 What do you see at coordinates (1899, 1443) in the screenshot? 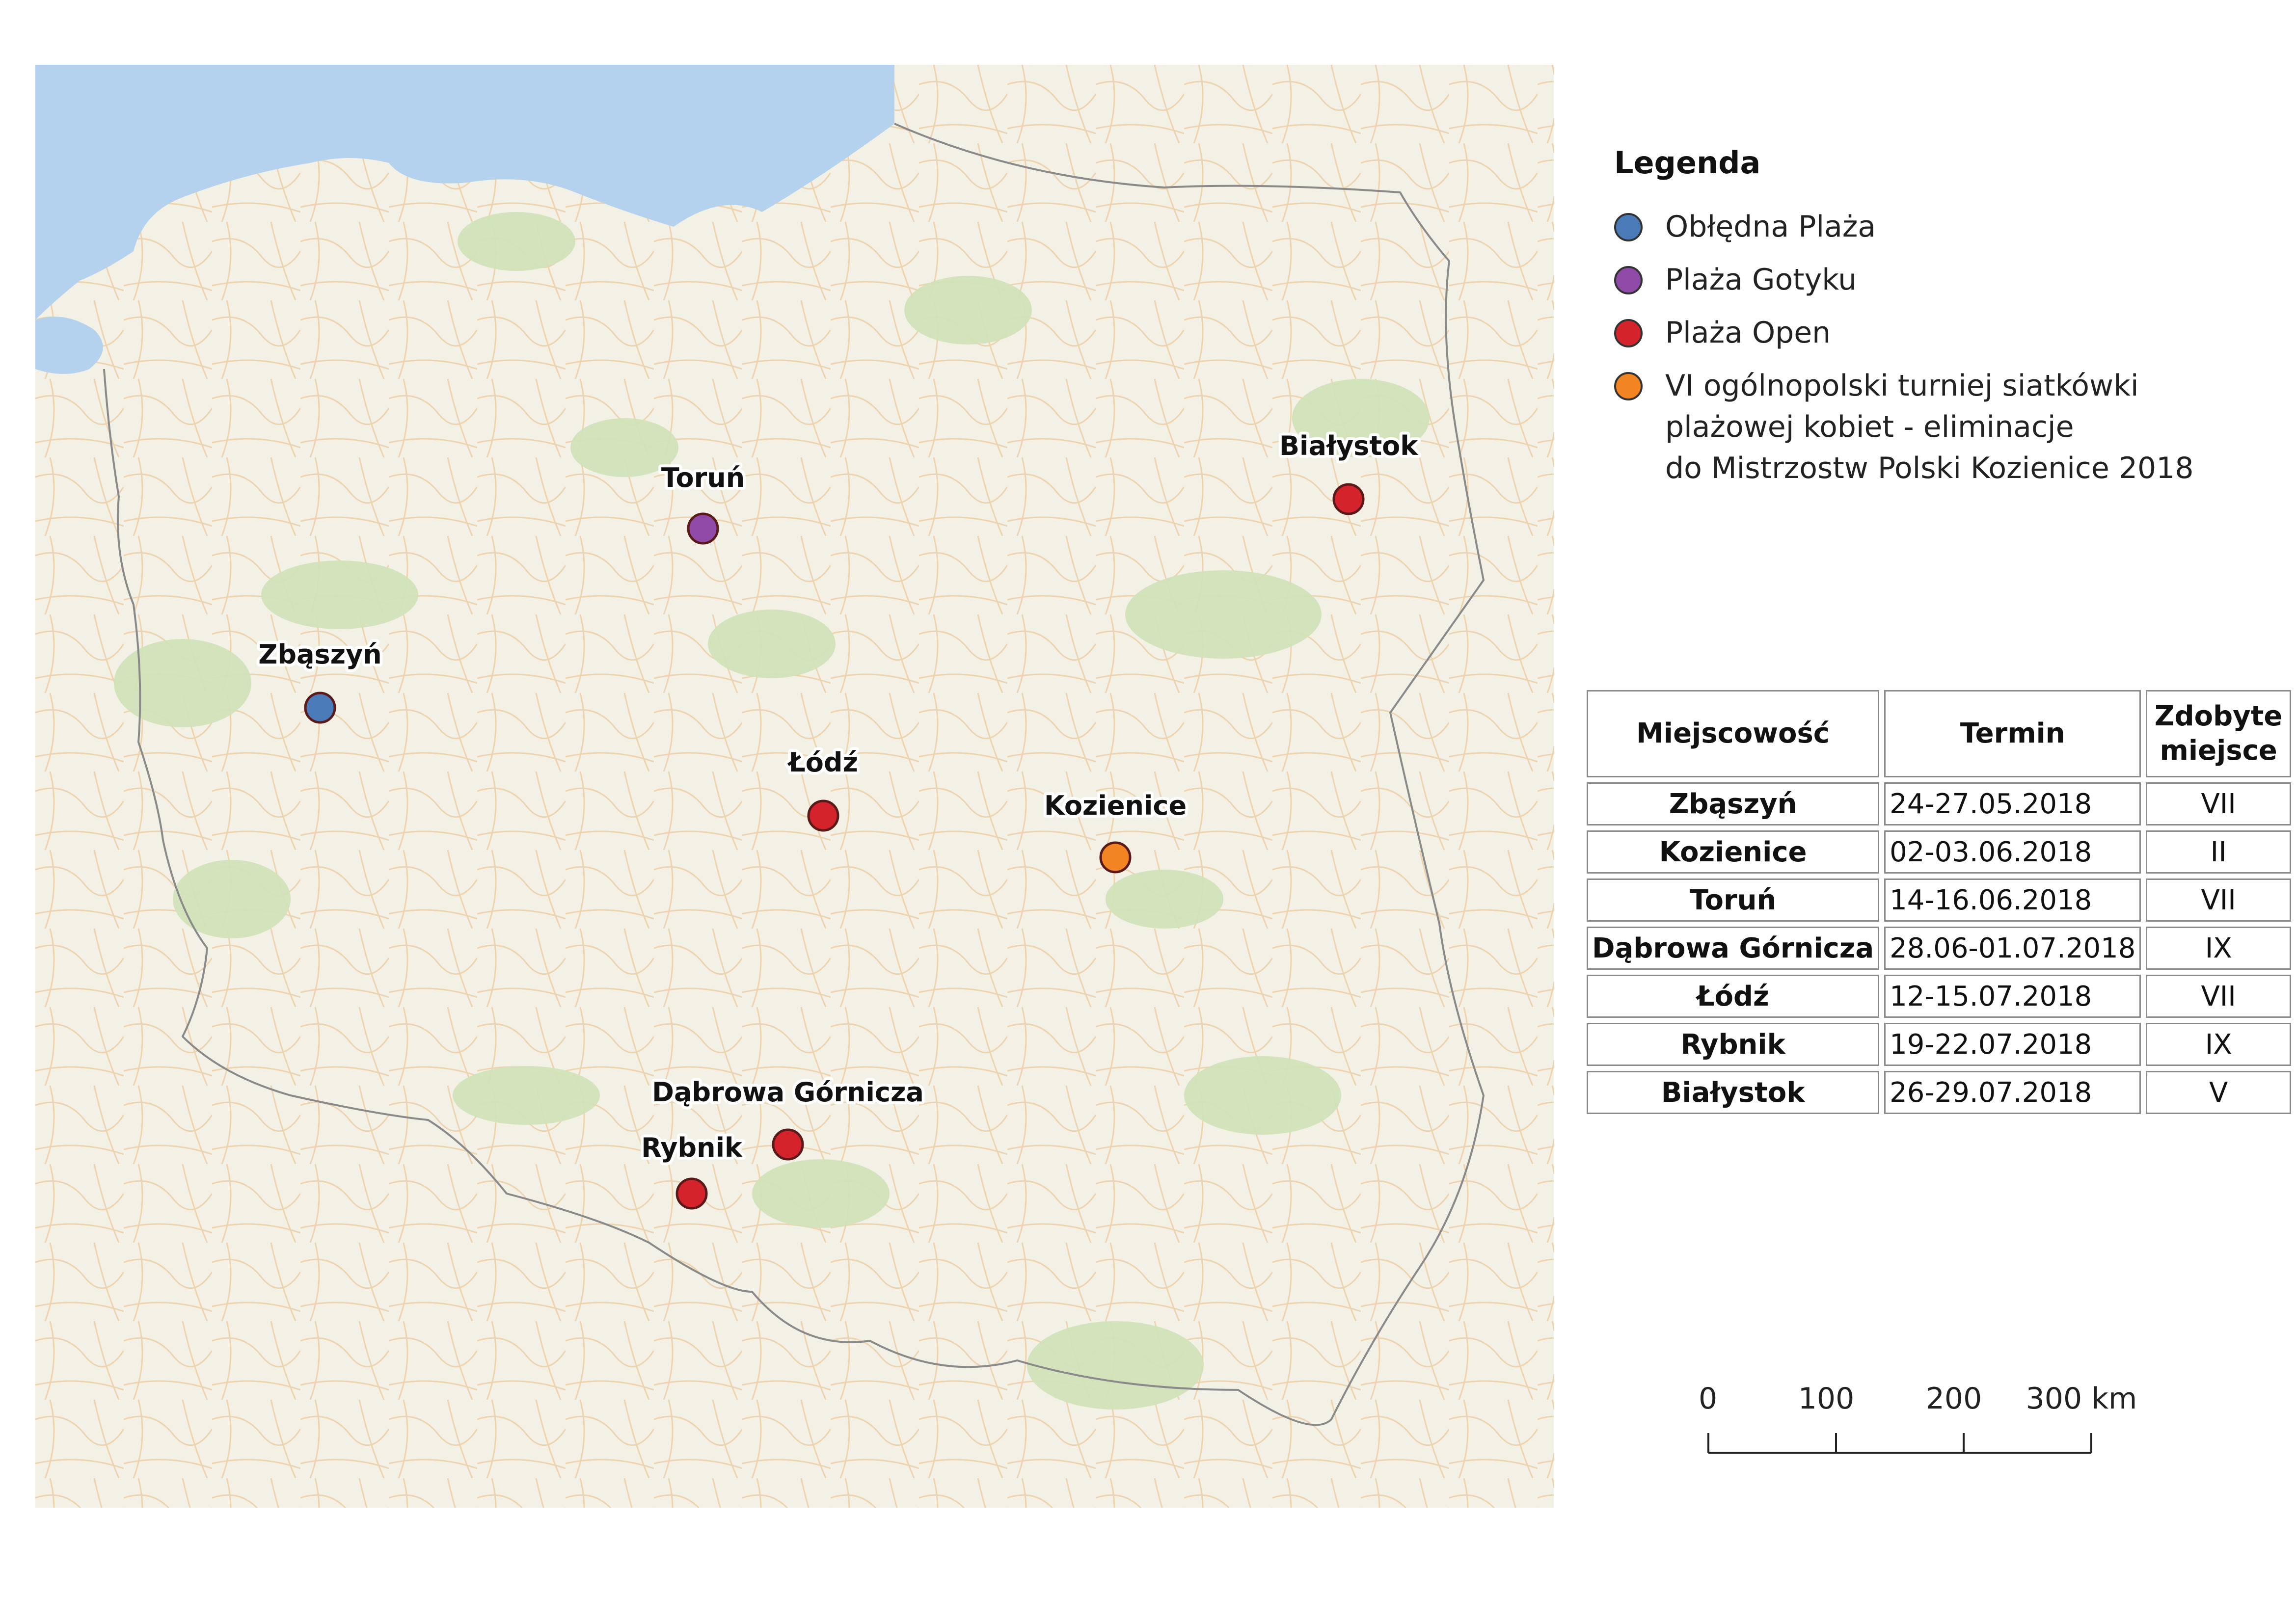
I see `scale-line` at bounding box center [1899, 1443].